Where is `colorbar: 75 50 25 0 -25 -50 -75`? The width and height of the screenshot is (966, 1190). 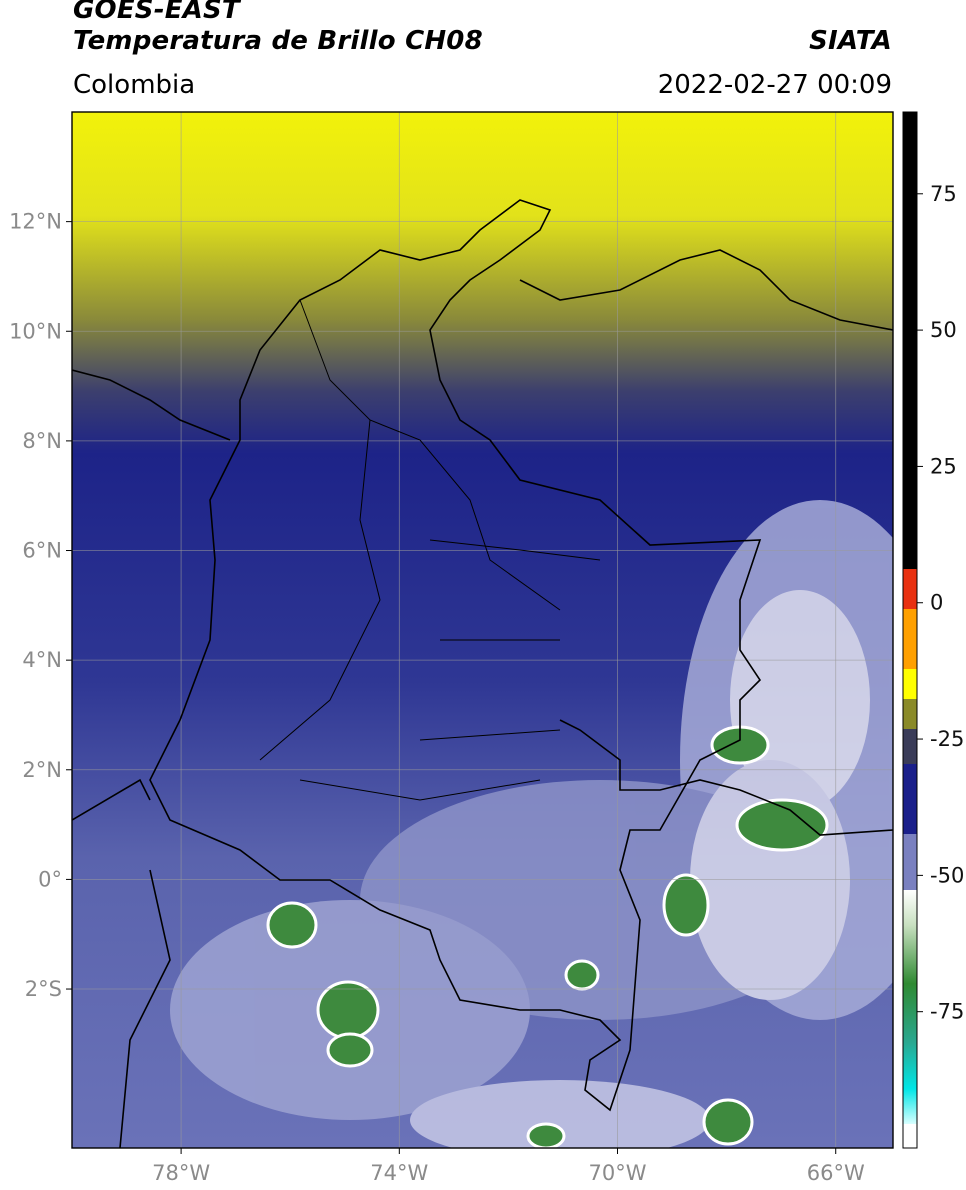
colorbar: 75 50 25 0 -25 -50 -75 is located at coordinates (933, 630).